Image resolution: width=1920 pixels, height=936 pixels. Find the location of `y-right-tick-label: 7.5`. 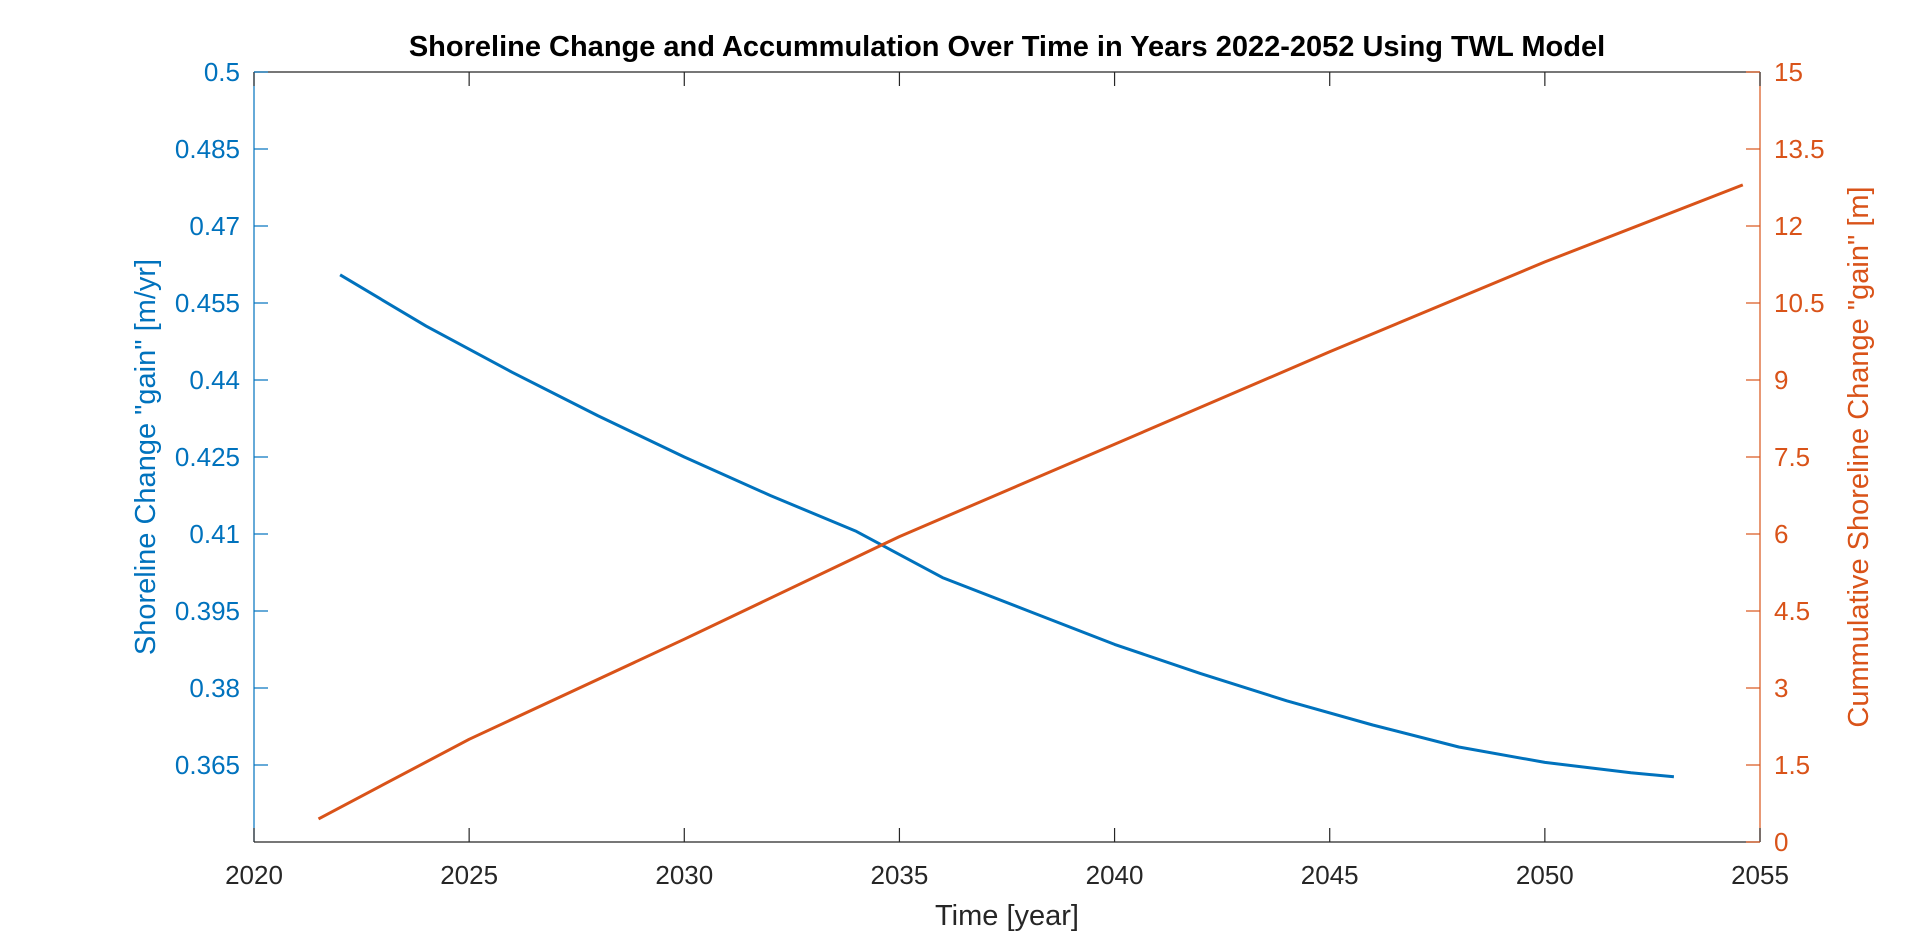

y-right-tick-label: 7.5 is located at coordinates (1792, 457).